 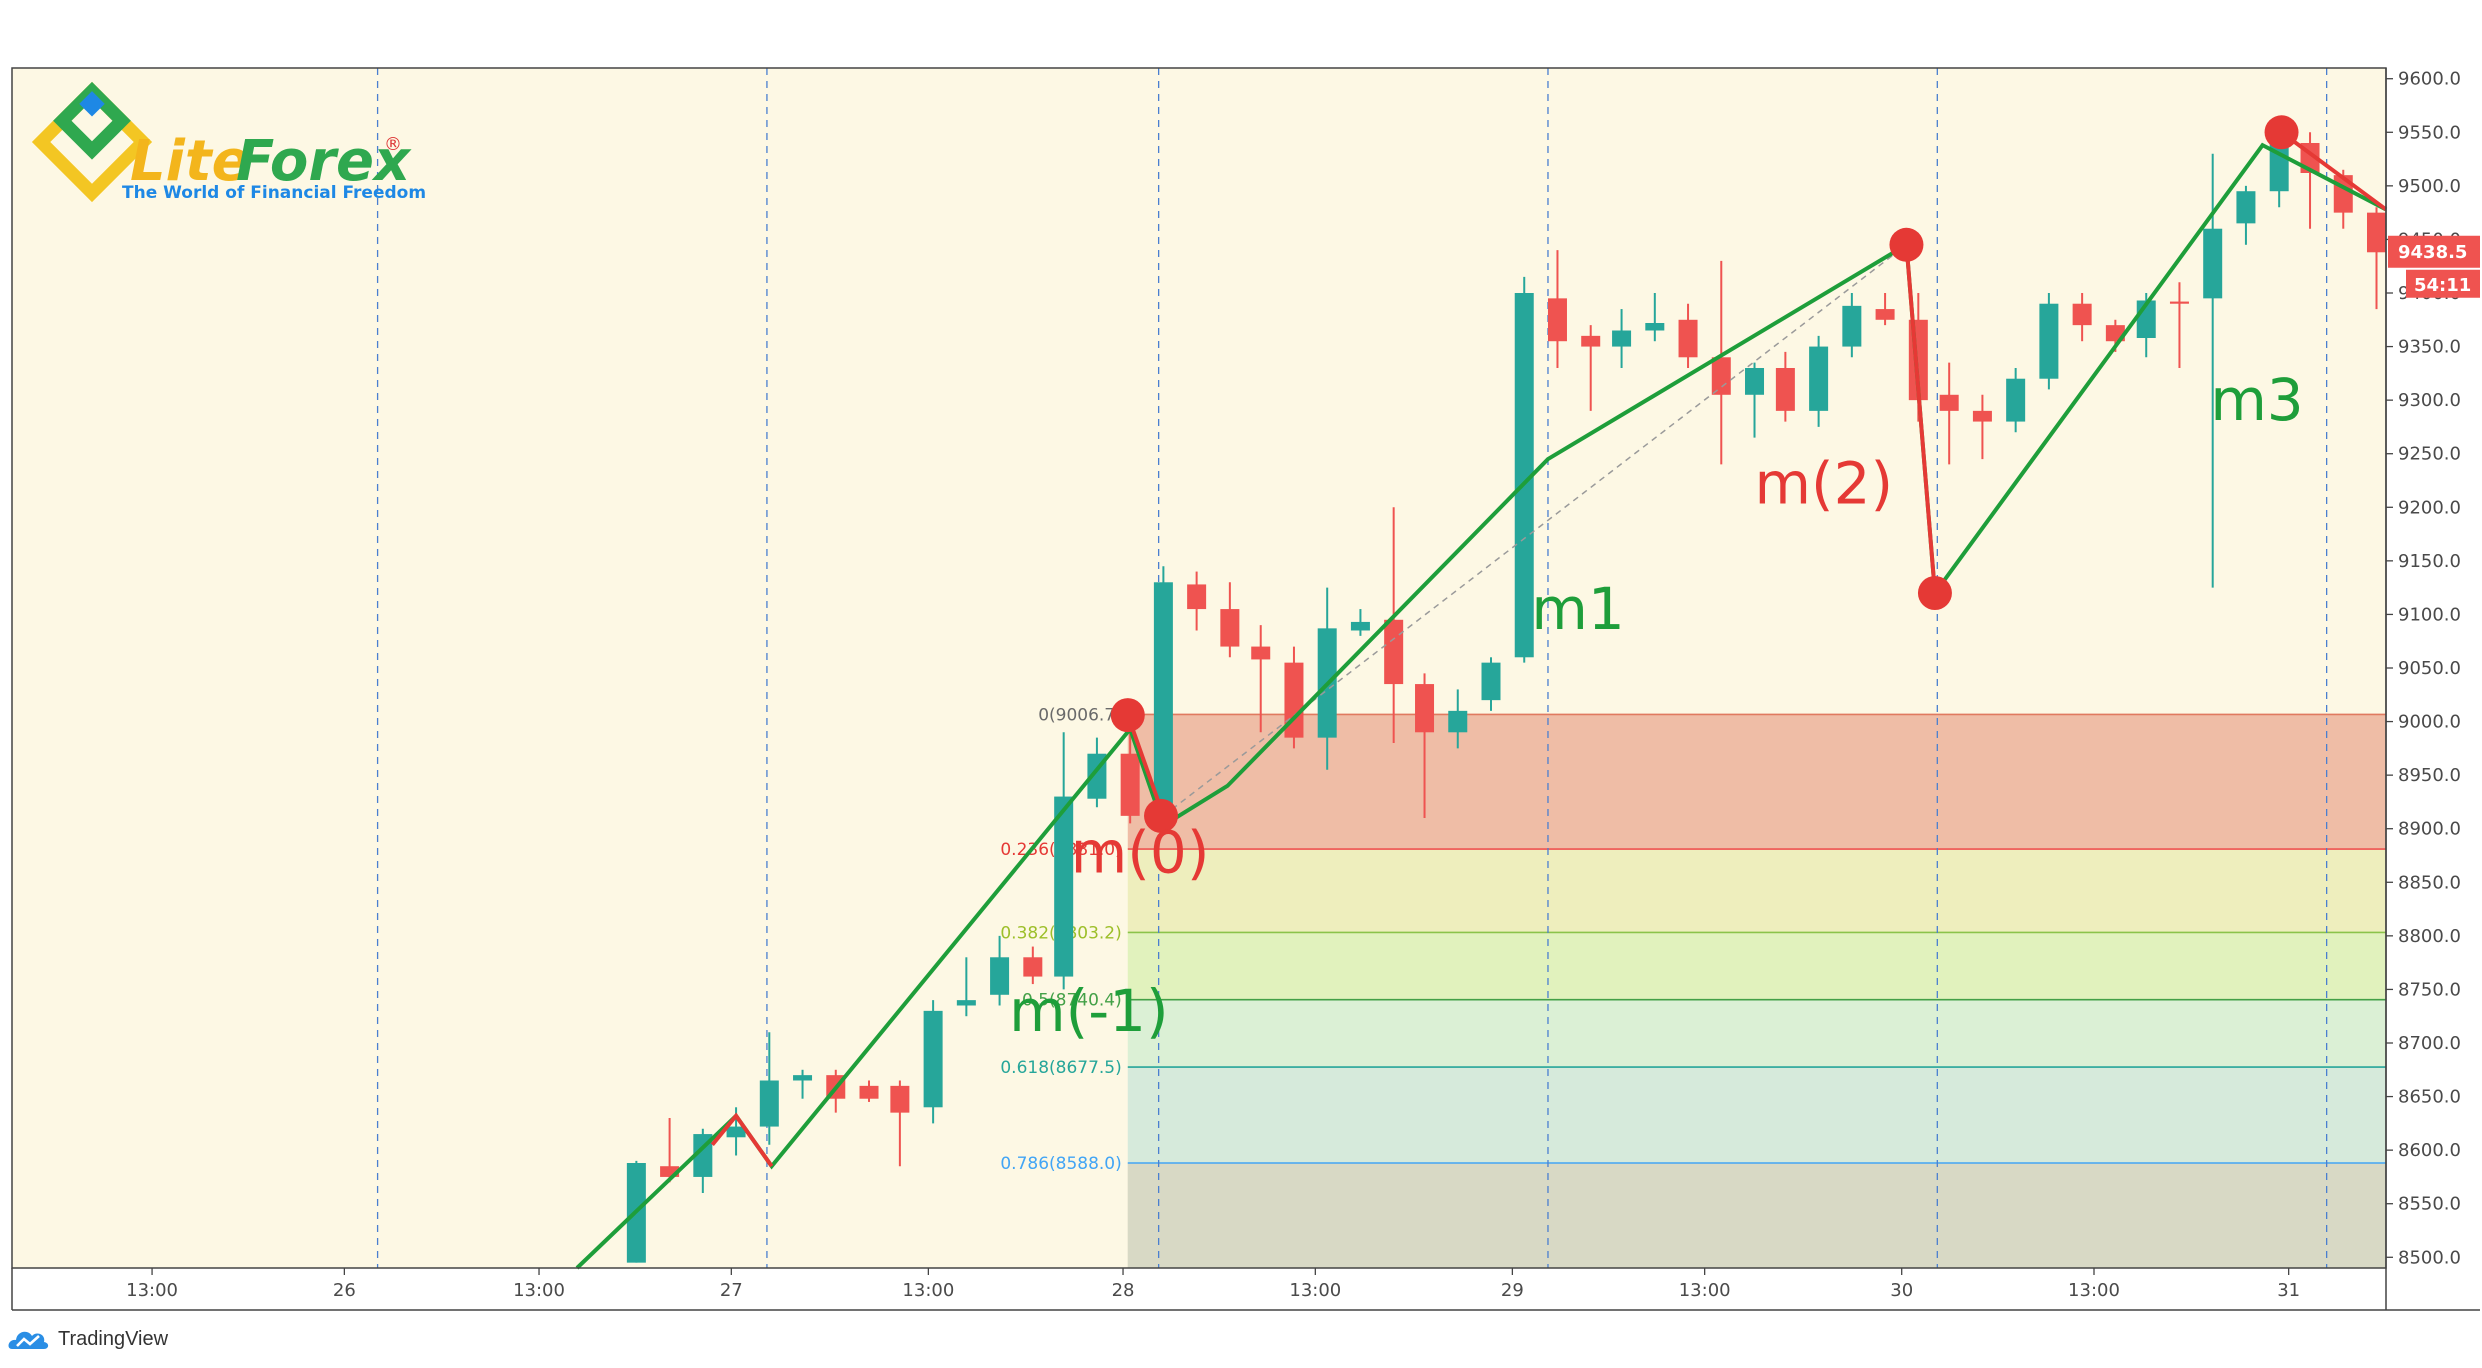 What do you see at coordinates (2429, 400) in the screenshot?
I see `price-tick-label: 9300.0` at bounding box center [2429, 400].